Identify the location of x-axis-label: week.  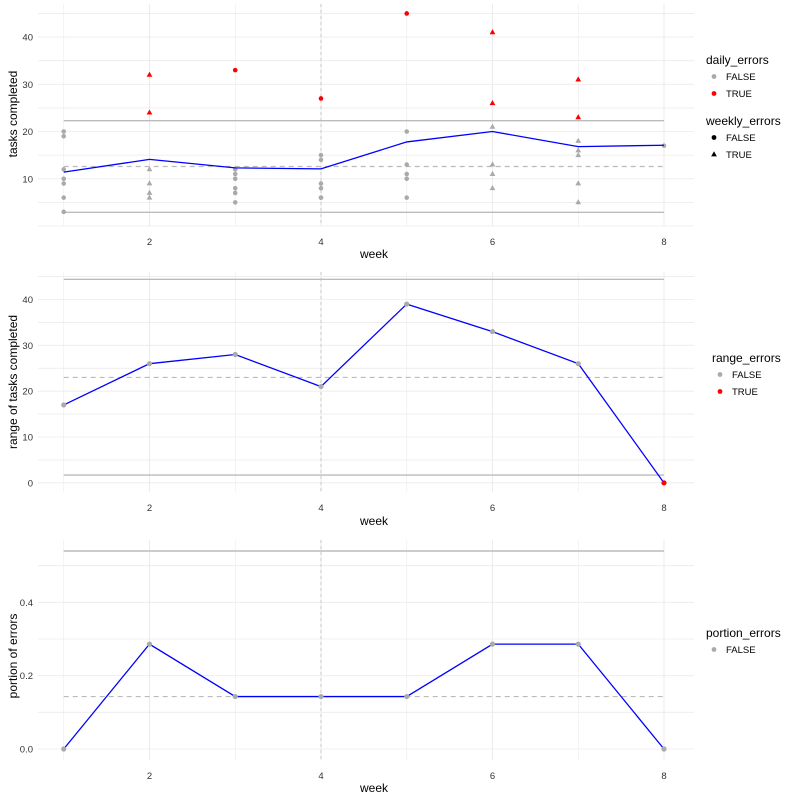
(374, 788).